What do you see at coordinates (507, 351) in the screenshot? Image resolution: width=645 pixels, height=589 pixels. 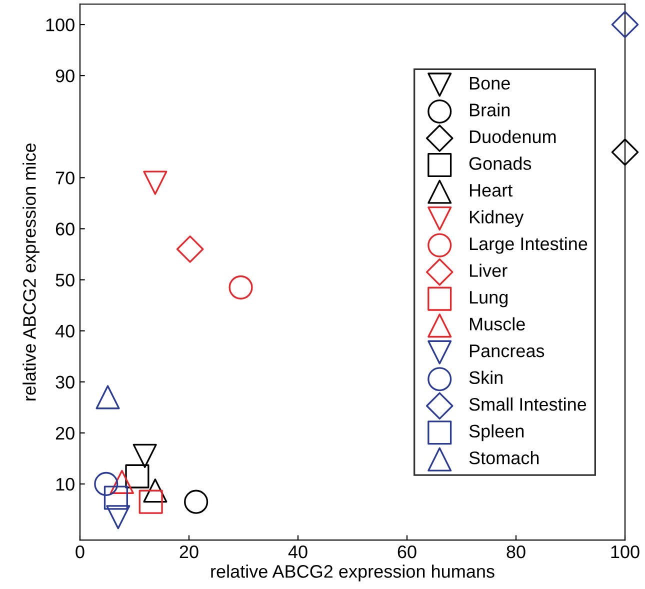 I see `legend-label: Pancreas` at bounding box center [507, 351].